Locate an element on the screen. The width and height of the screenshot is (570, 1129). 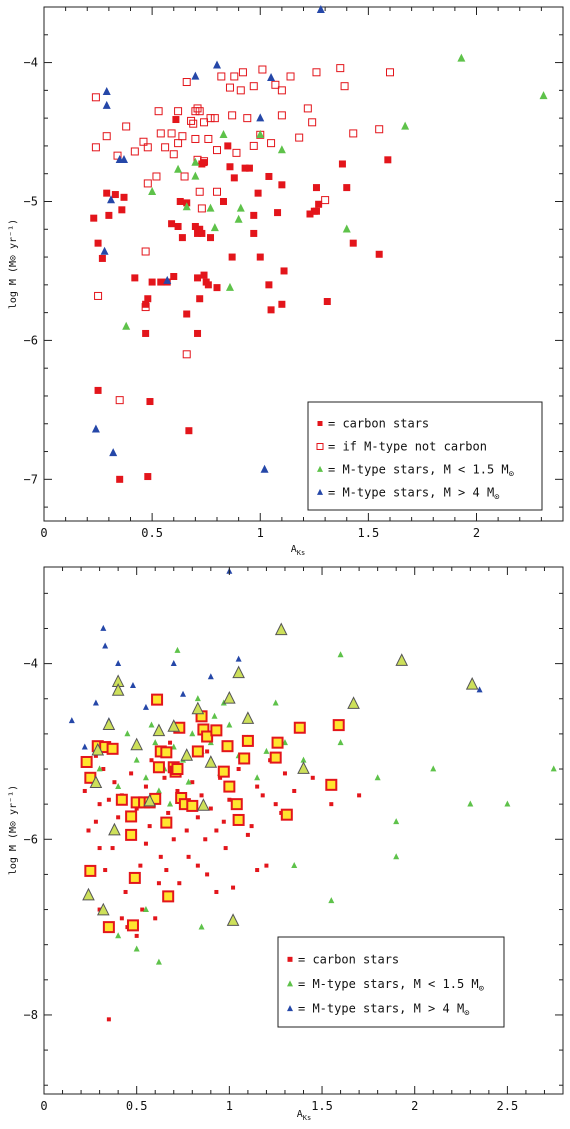
legend-label: = M-type stars, M < 1.5 M⊙ is located at coordinates (421, 471).